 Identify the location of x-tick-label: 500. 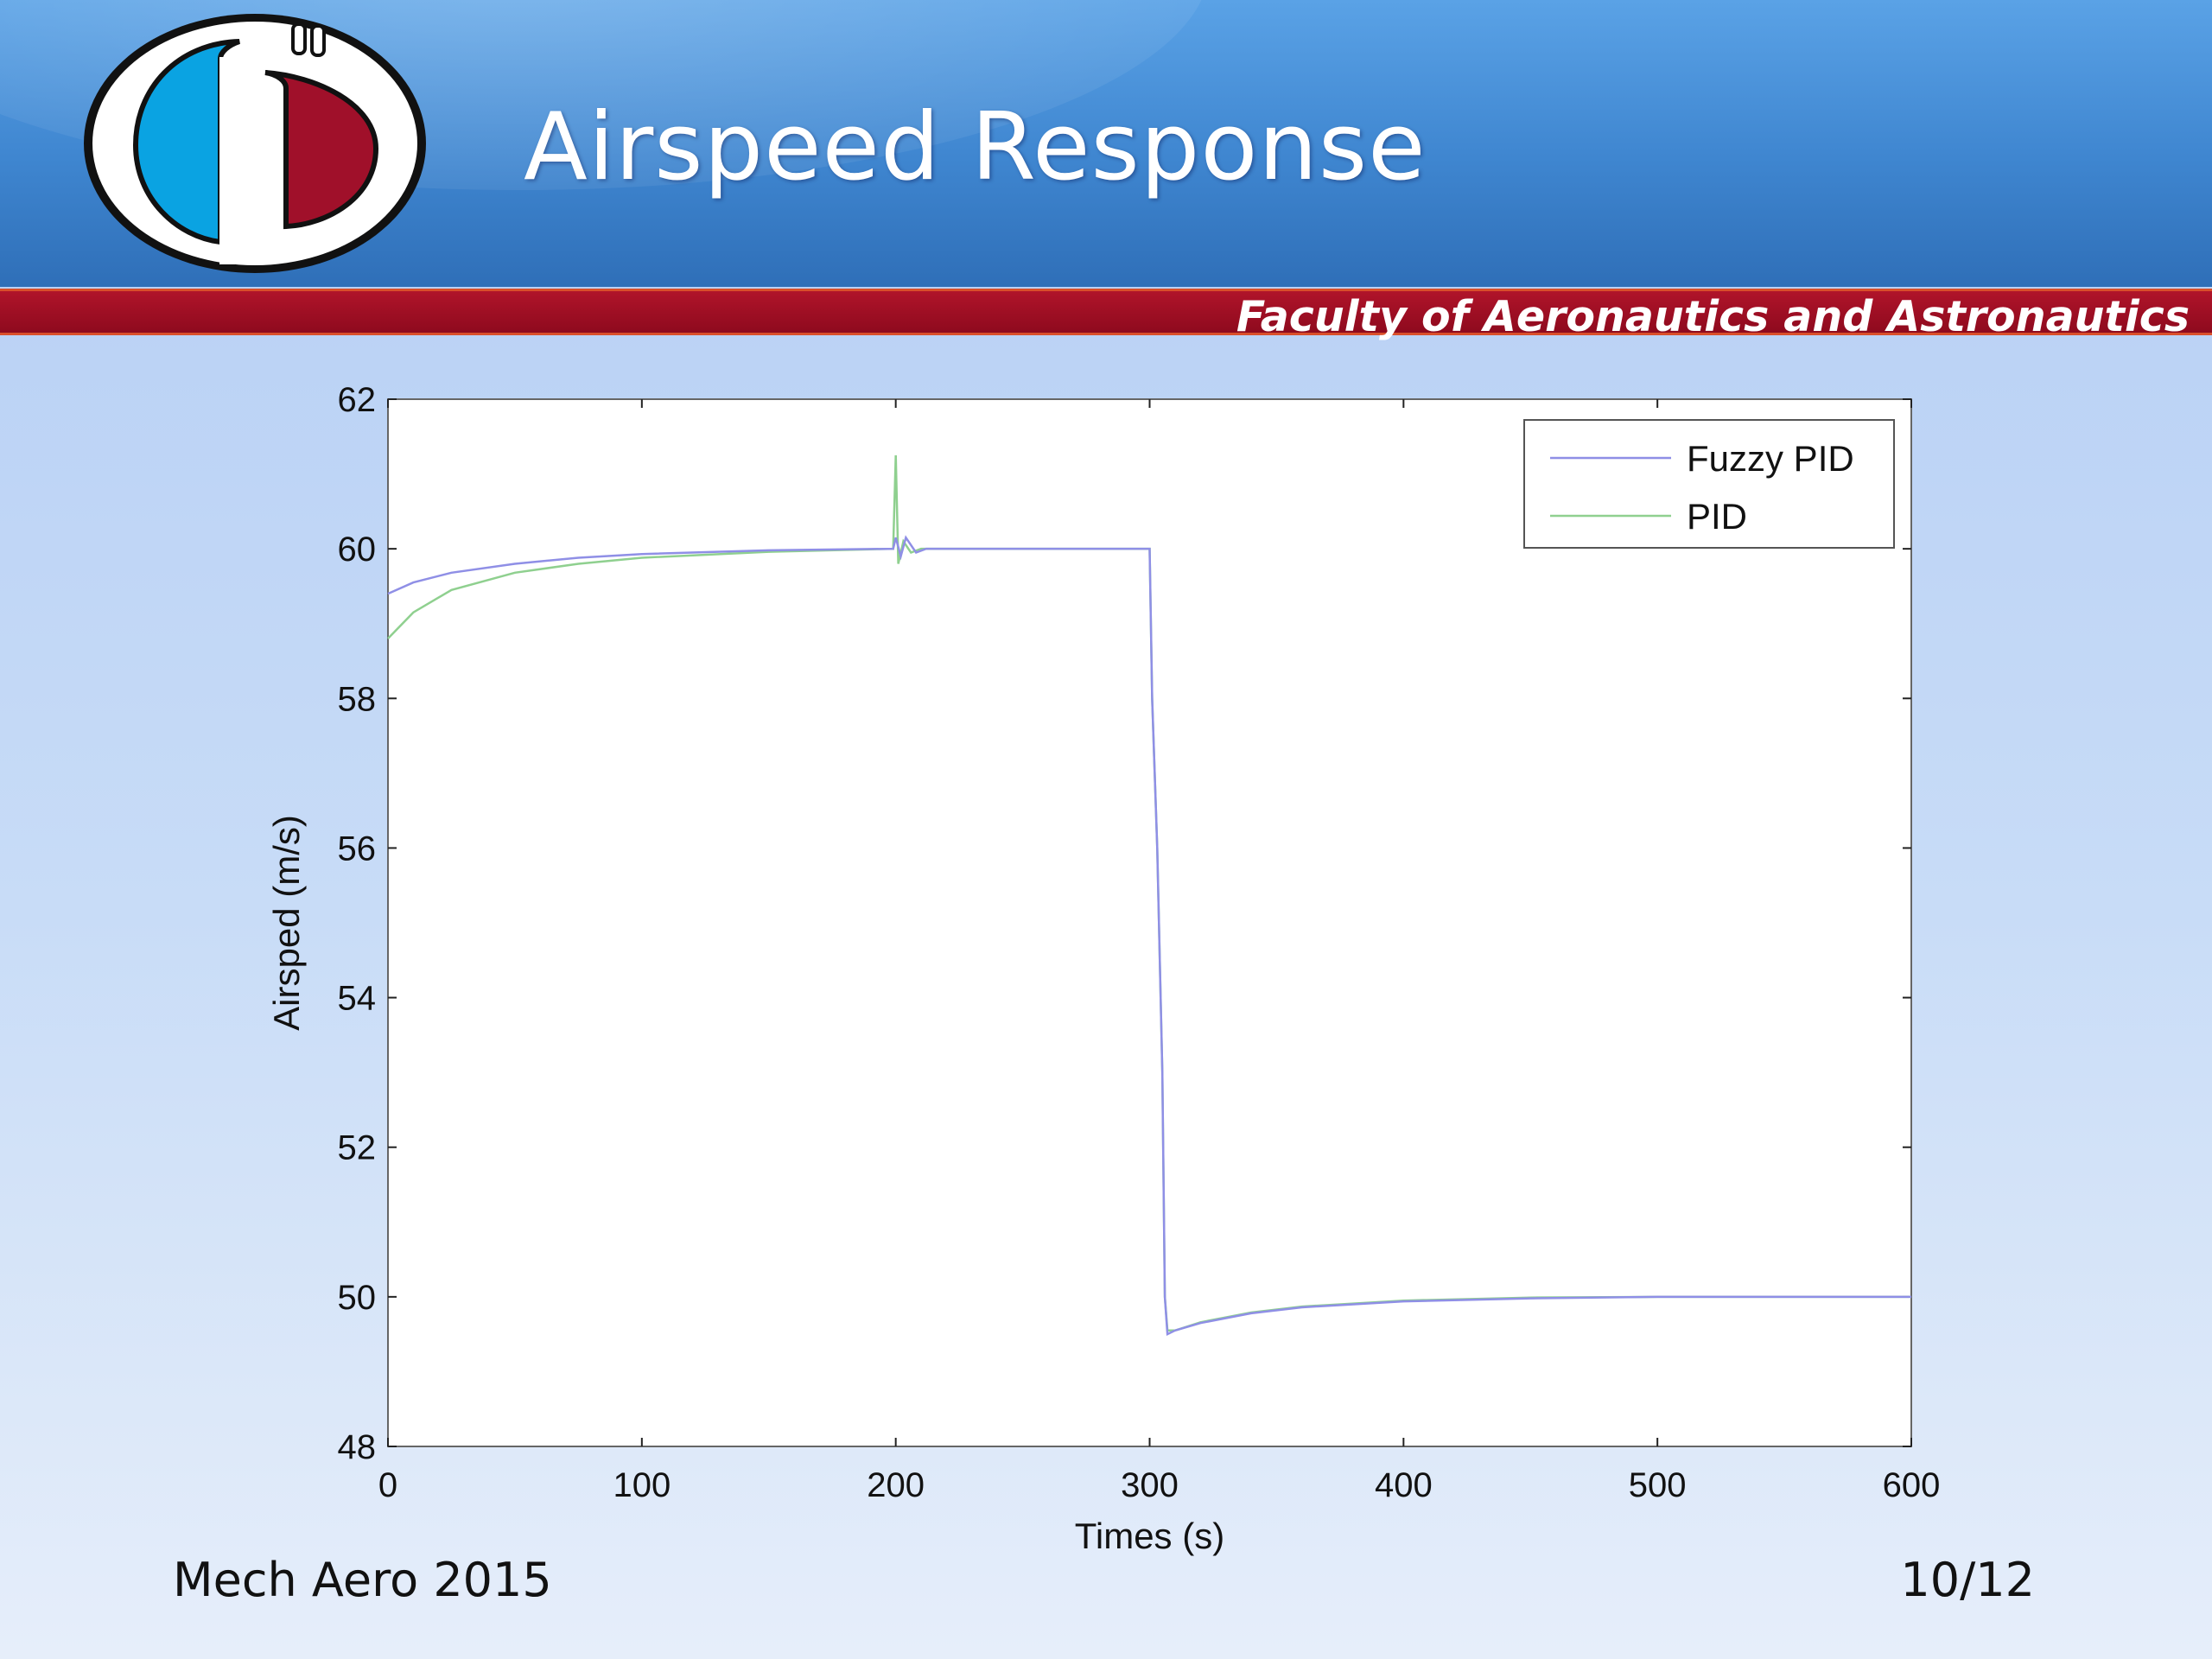
(1658, 1485).